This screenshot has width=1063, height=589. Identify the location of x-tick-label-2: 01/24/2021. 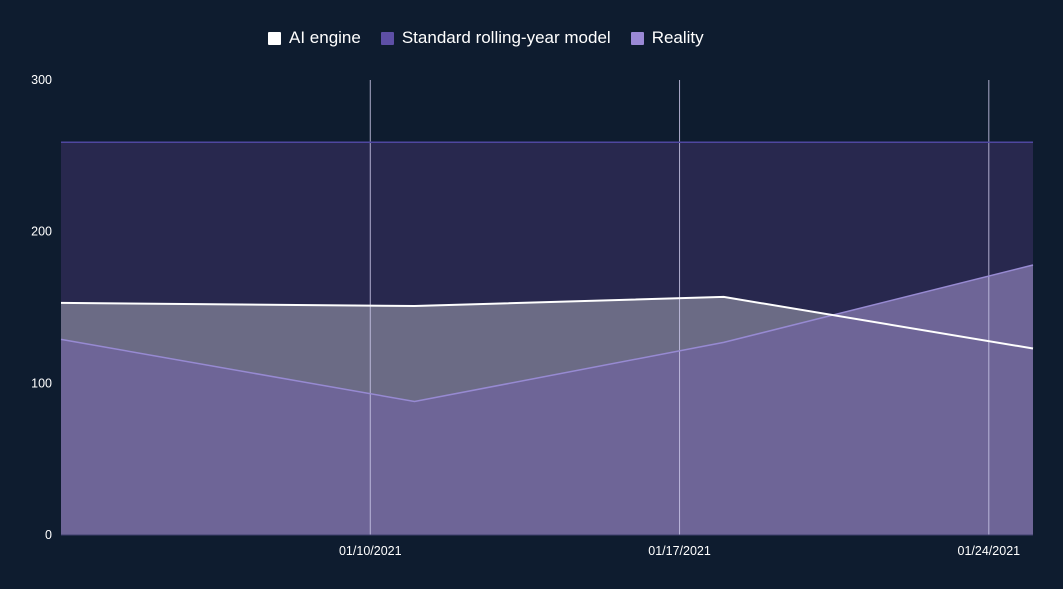
(989, 551).